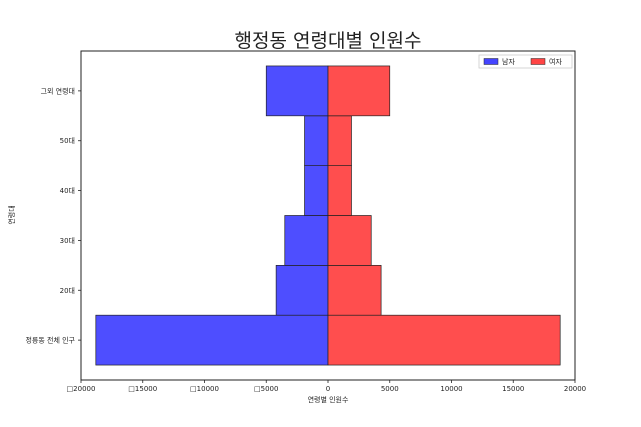 The image size is (641, 427). Describe the element at coordinates (451, 389) in the screenshot. I see `x-tick-label: 10000` at that location.